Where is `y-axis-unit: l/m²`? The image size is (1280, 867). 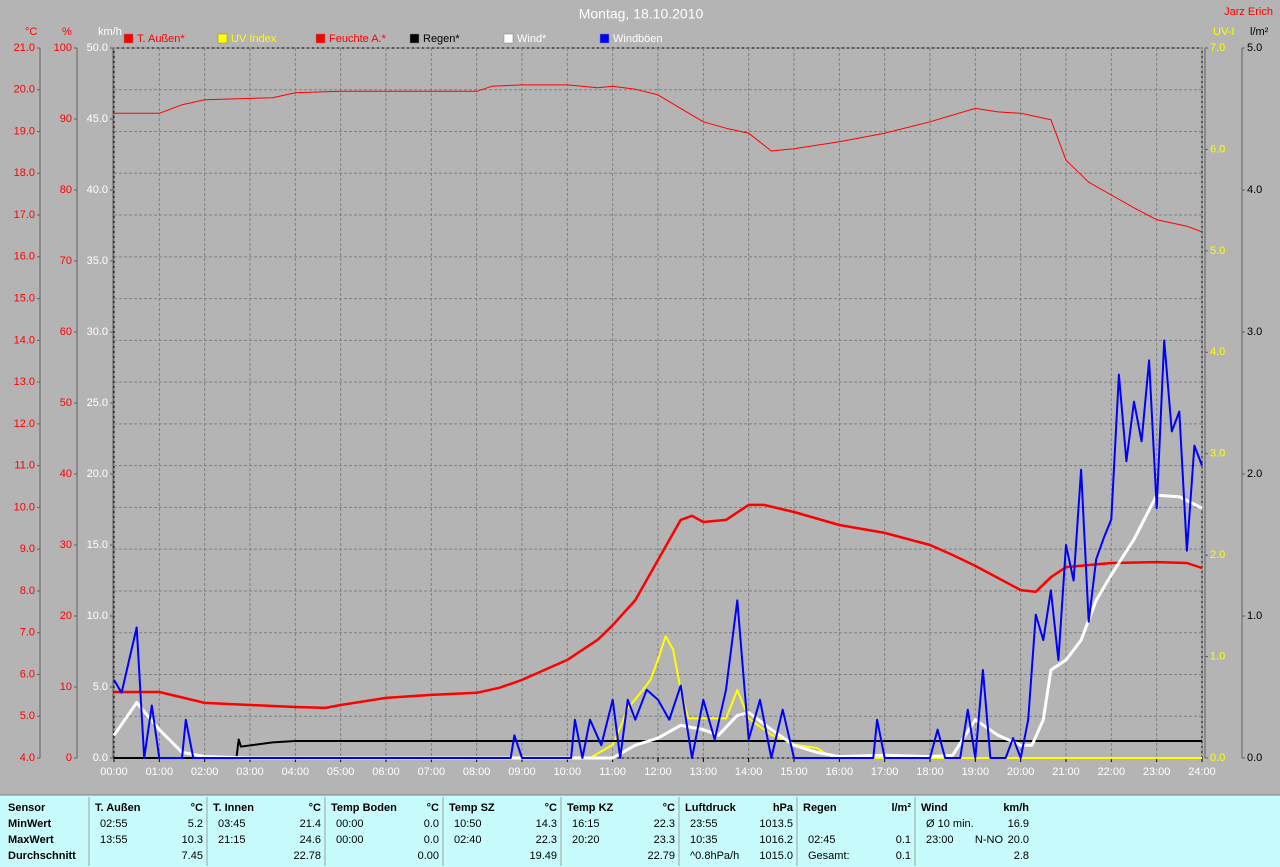 y-axis-unit: l/m² is located at coordinates (1259, 32).